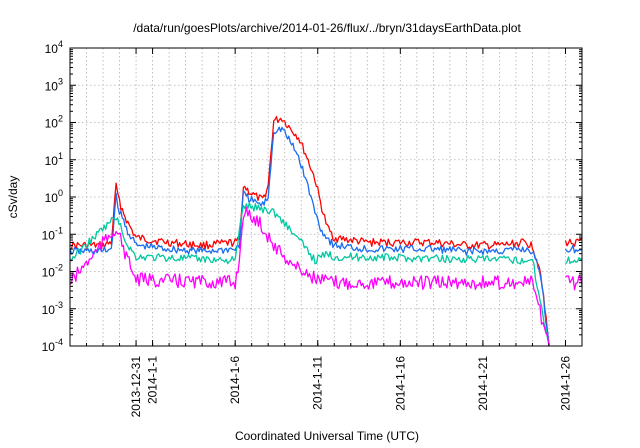 The image size is (640, 448). I want to click on y-tick-label: 10⁴, so click(54, 47).